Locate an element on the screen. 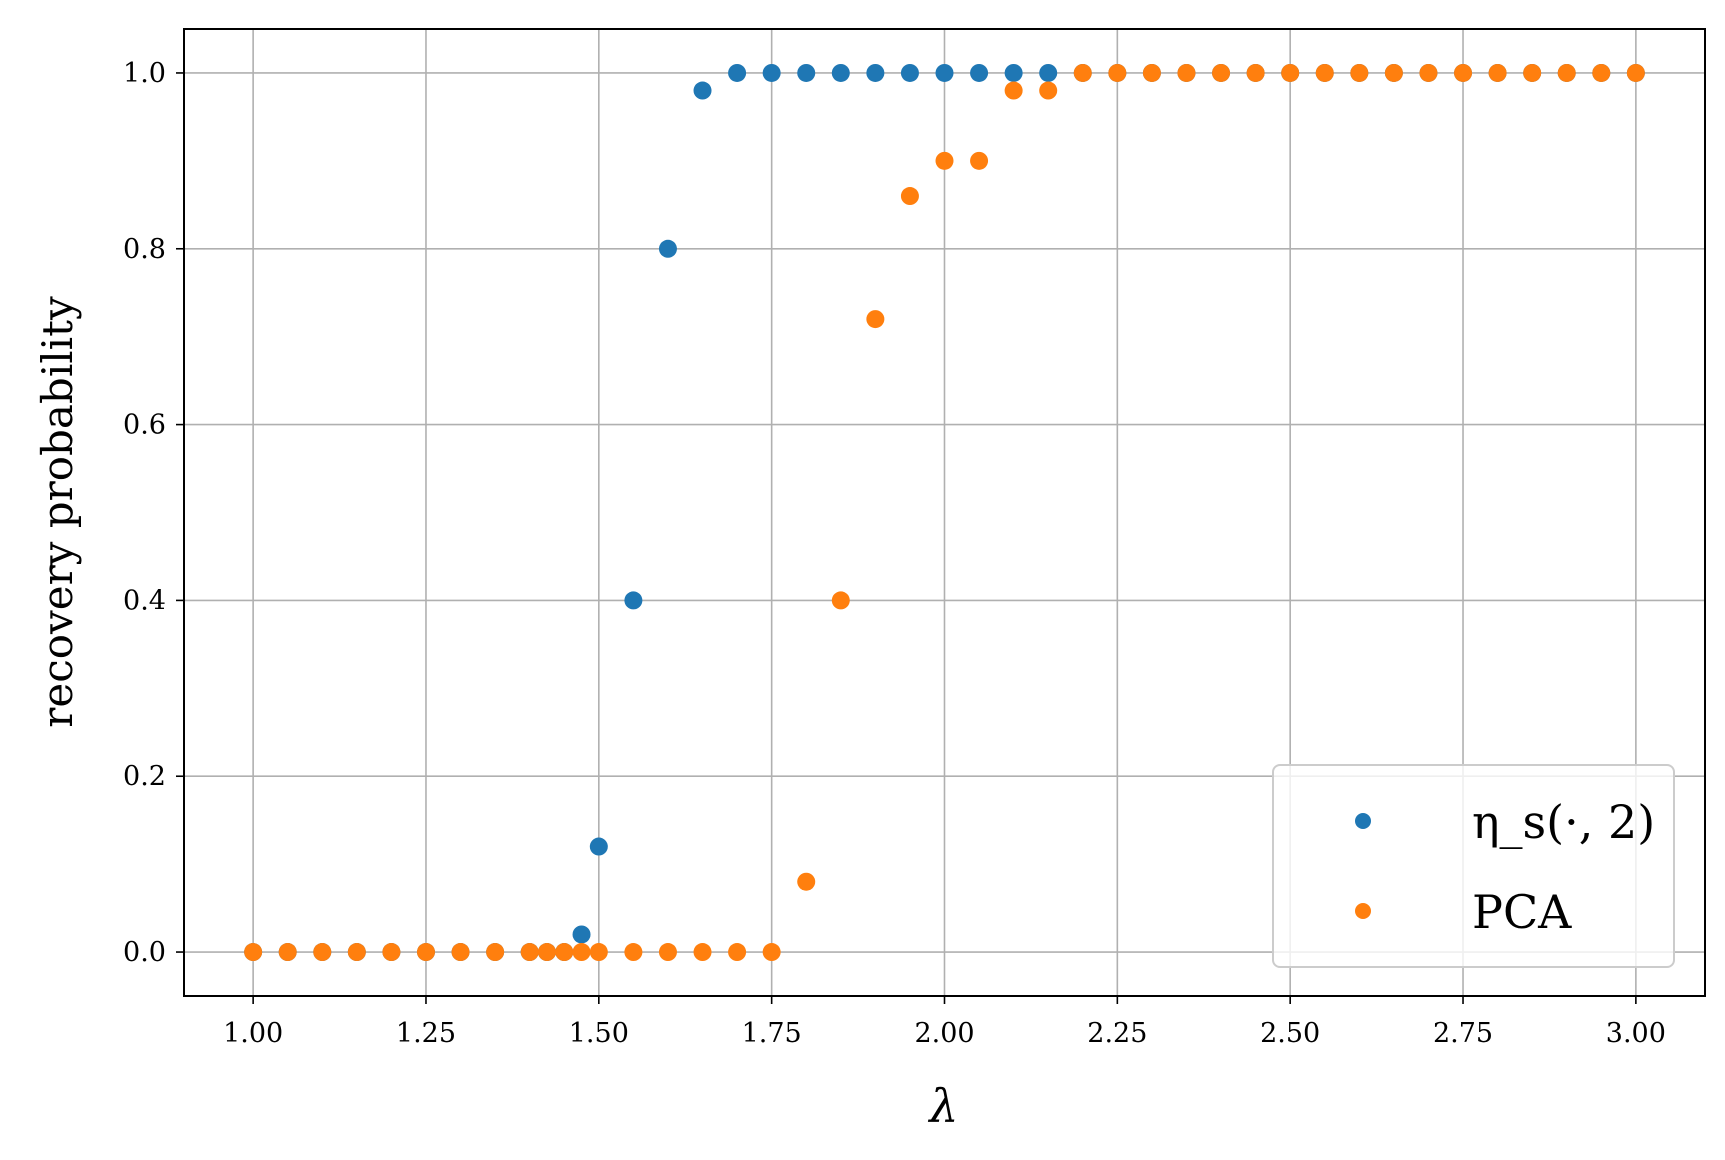 Image resolution: width=1725 pixels, height=1160 pixels. x-tick-label: 2.75 is located at coordinates (1463, 1033).